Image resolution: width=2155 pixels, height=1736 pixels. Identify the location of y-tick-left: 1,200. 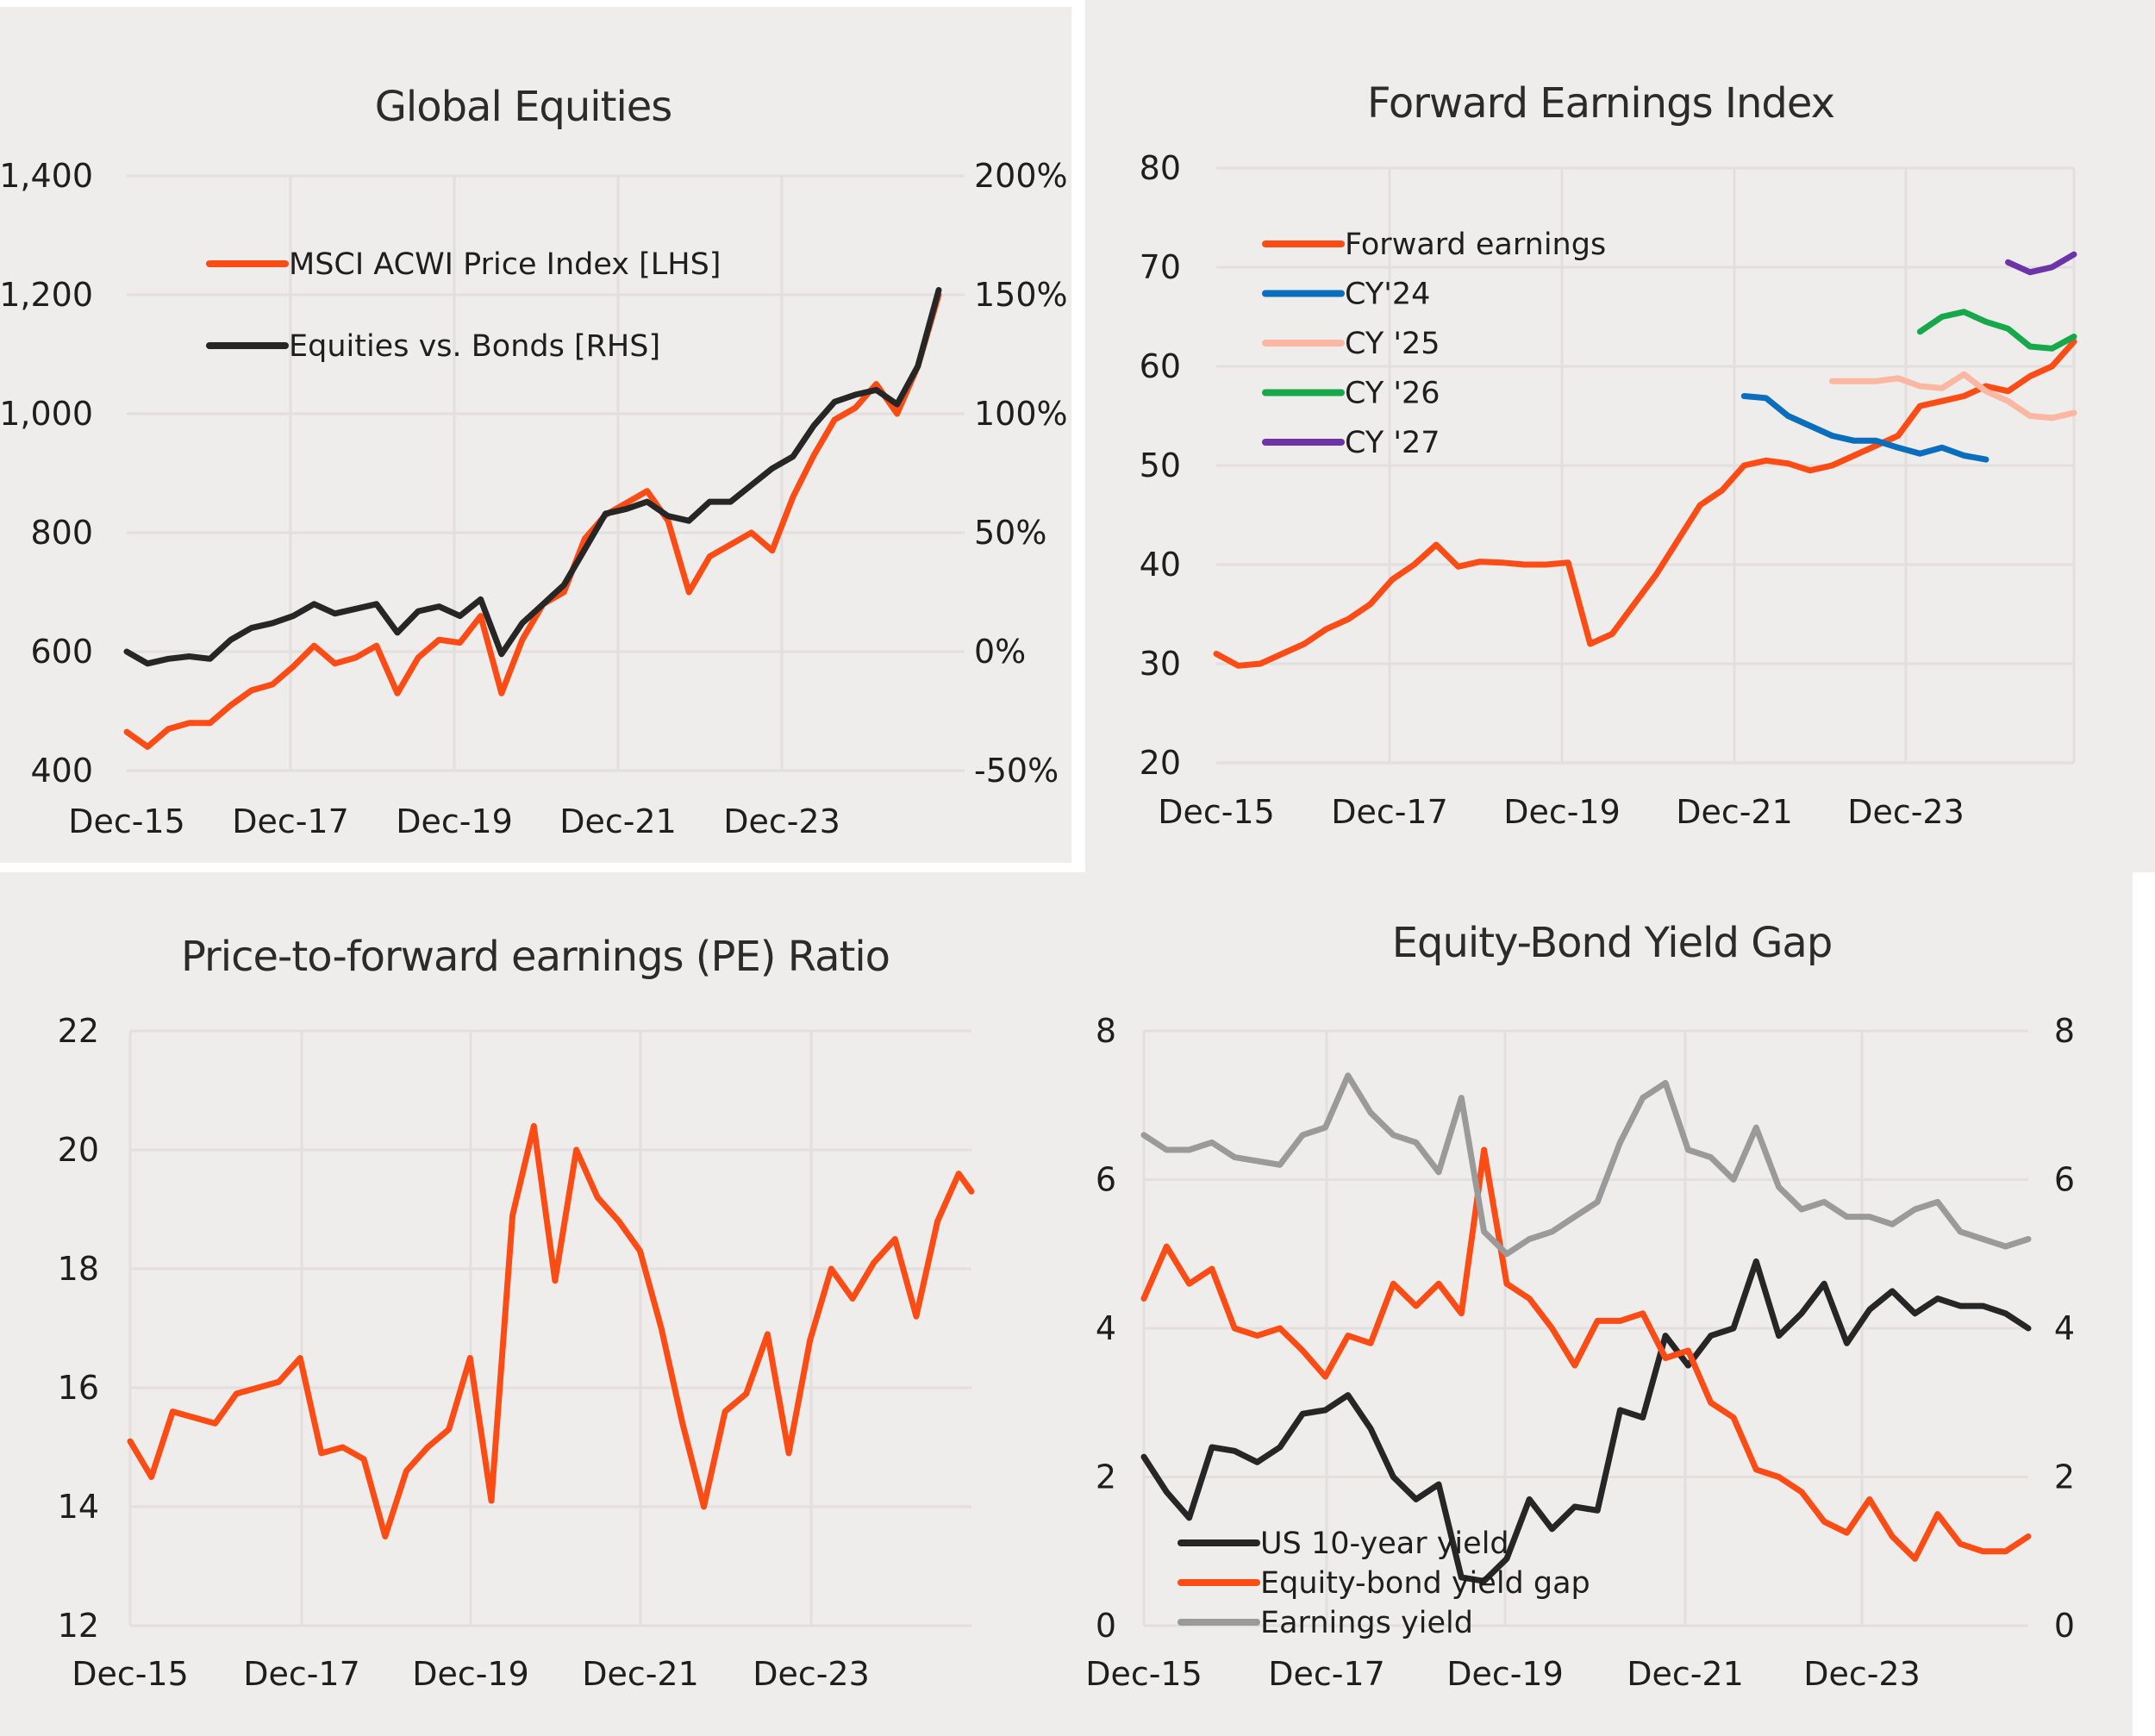
(46, 295).